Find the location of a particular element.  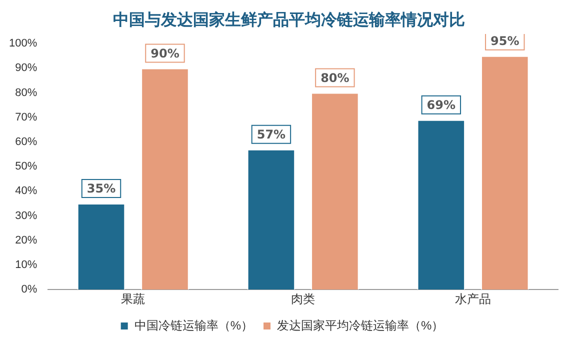

y-tick-label: 70% is located at coordinates (26, 117).